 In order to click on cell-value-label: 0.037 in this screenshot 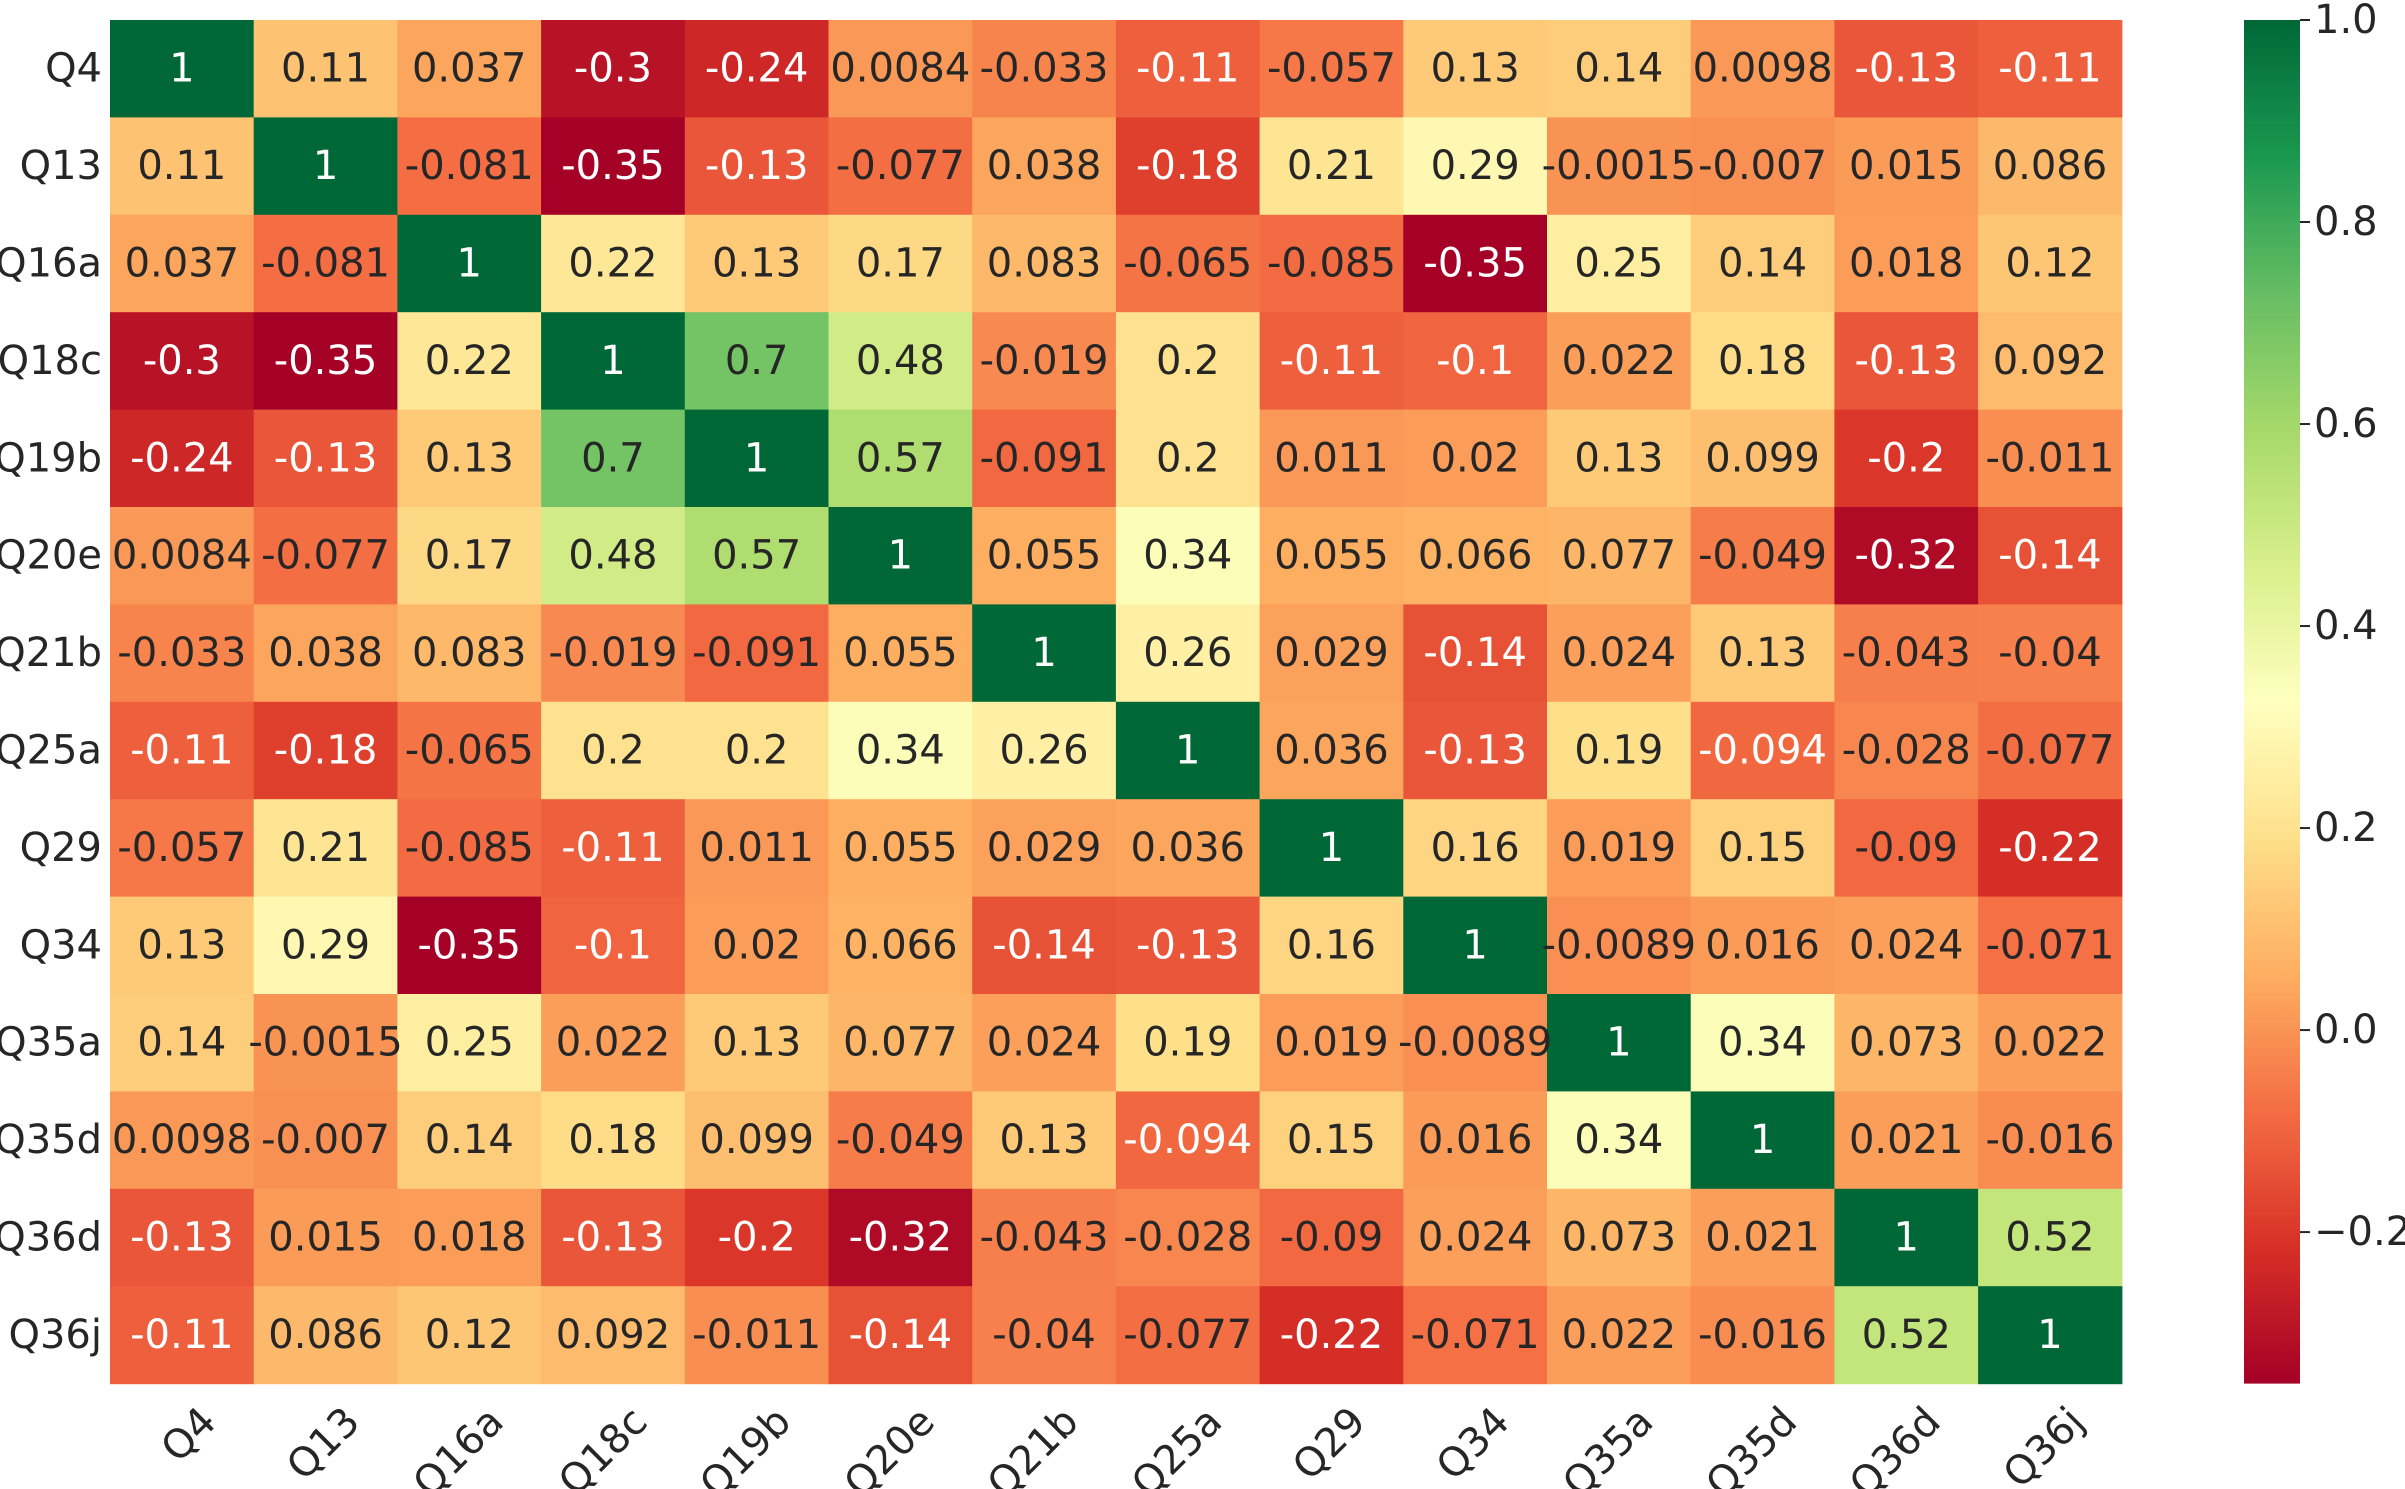, I will do `click(469, 69)`.